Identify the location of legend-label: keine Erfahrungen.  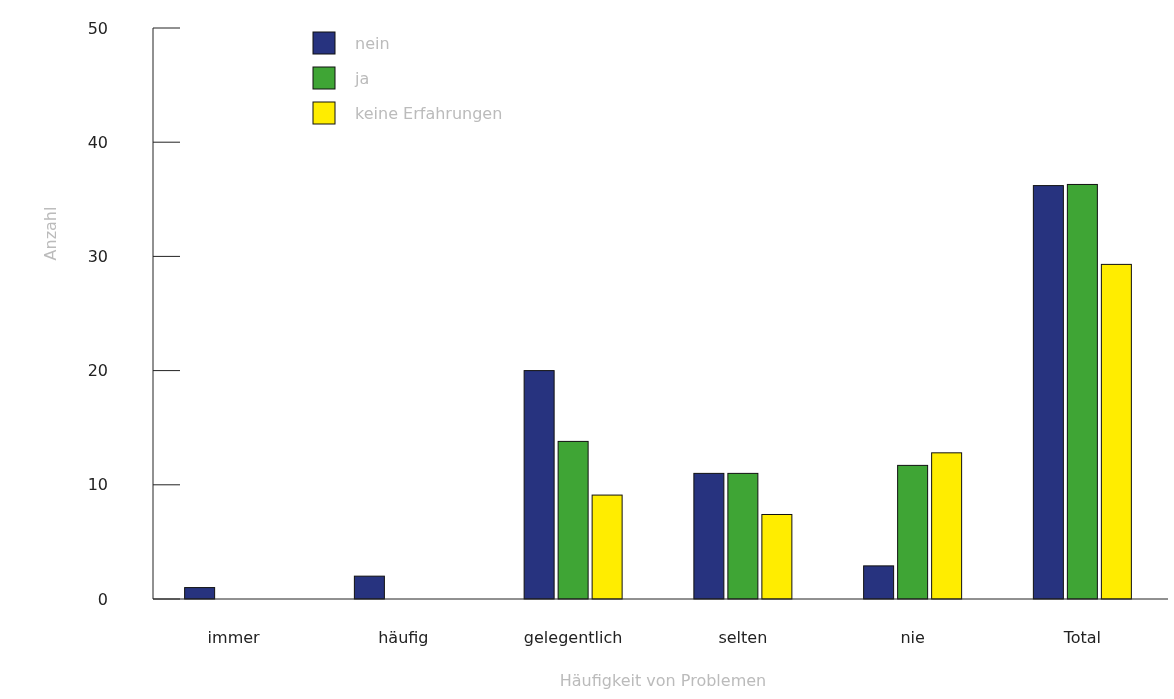
(429, 113).